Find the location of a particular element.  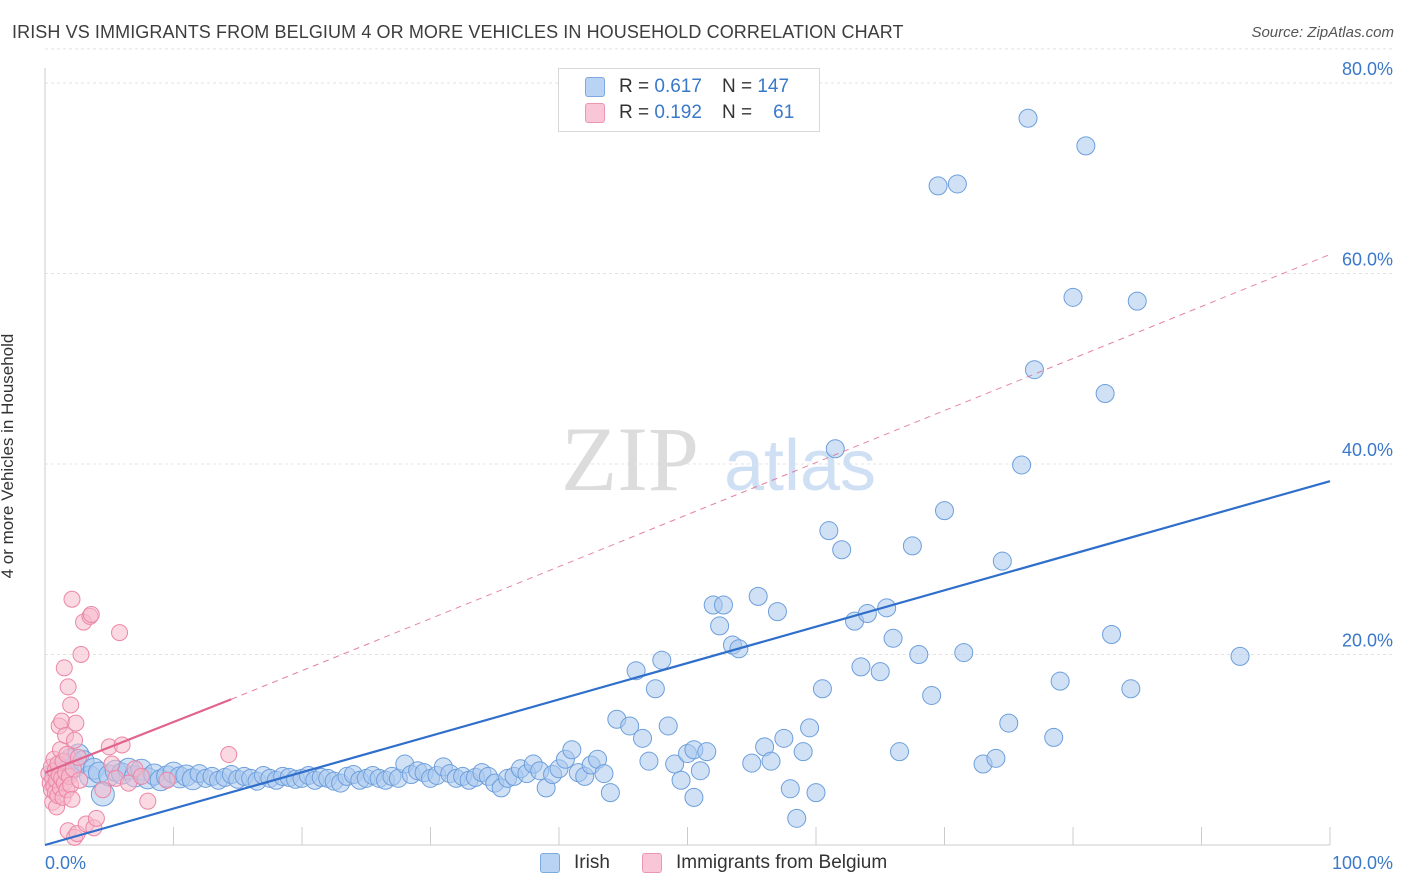

y-tick-label-80: 80.0% is located at coordinates (1367, 69).